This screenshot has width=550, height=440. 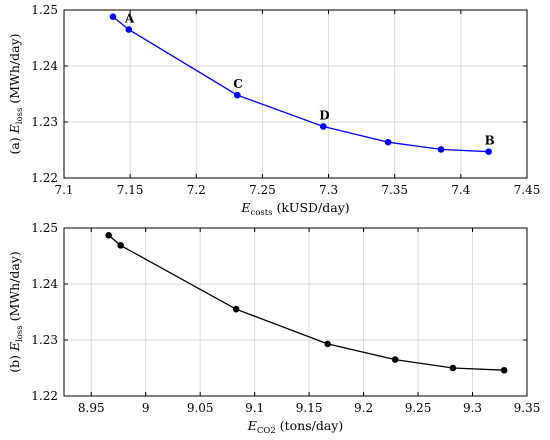 I want to click on x-tick-label: 9.35, so click(x=527, y=408).